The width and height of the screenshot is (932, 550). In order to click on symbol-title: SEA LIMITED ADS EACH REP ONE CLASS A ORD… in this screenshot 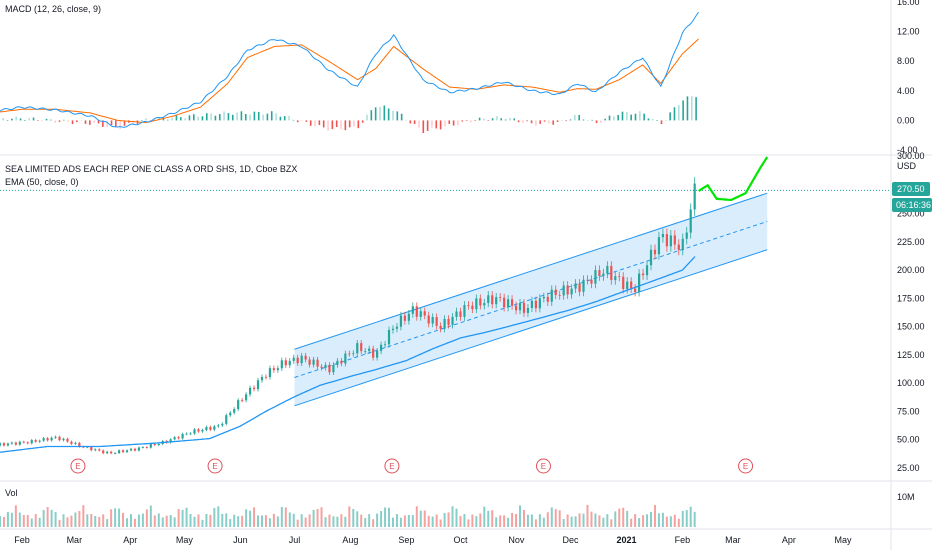, I will do `click(151, 169)`.